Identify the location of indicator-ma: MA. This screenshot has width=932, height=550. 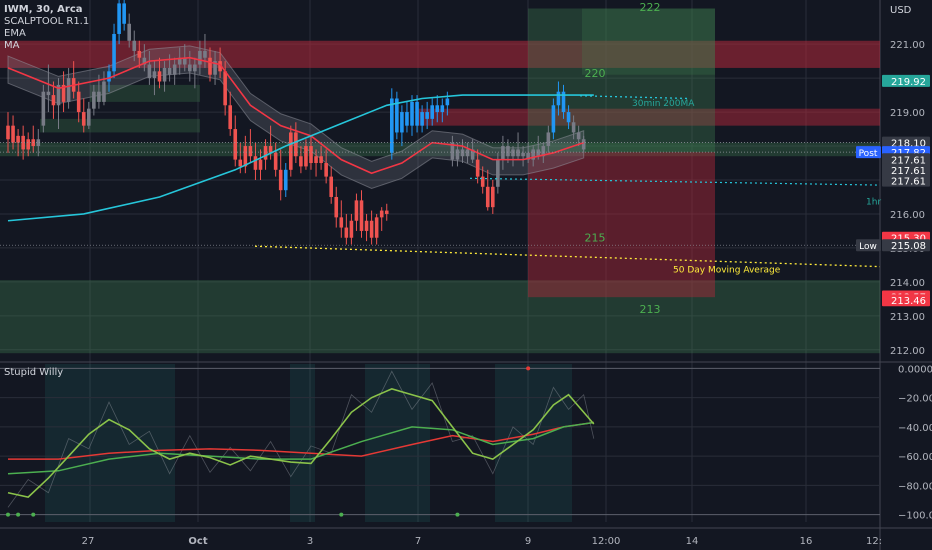
(12, 45).